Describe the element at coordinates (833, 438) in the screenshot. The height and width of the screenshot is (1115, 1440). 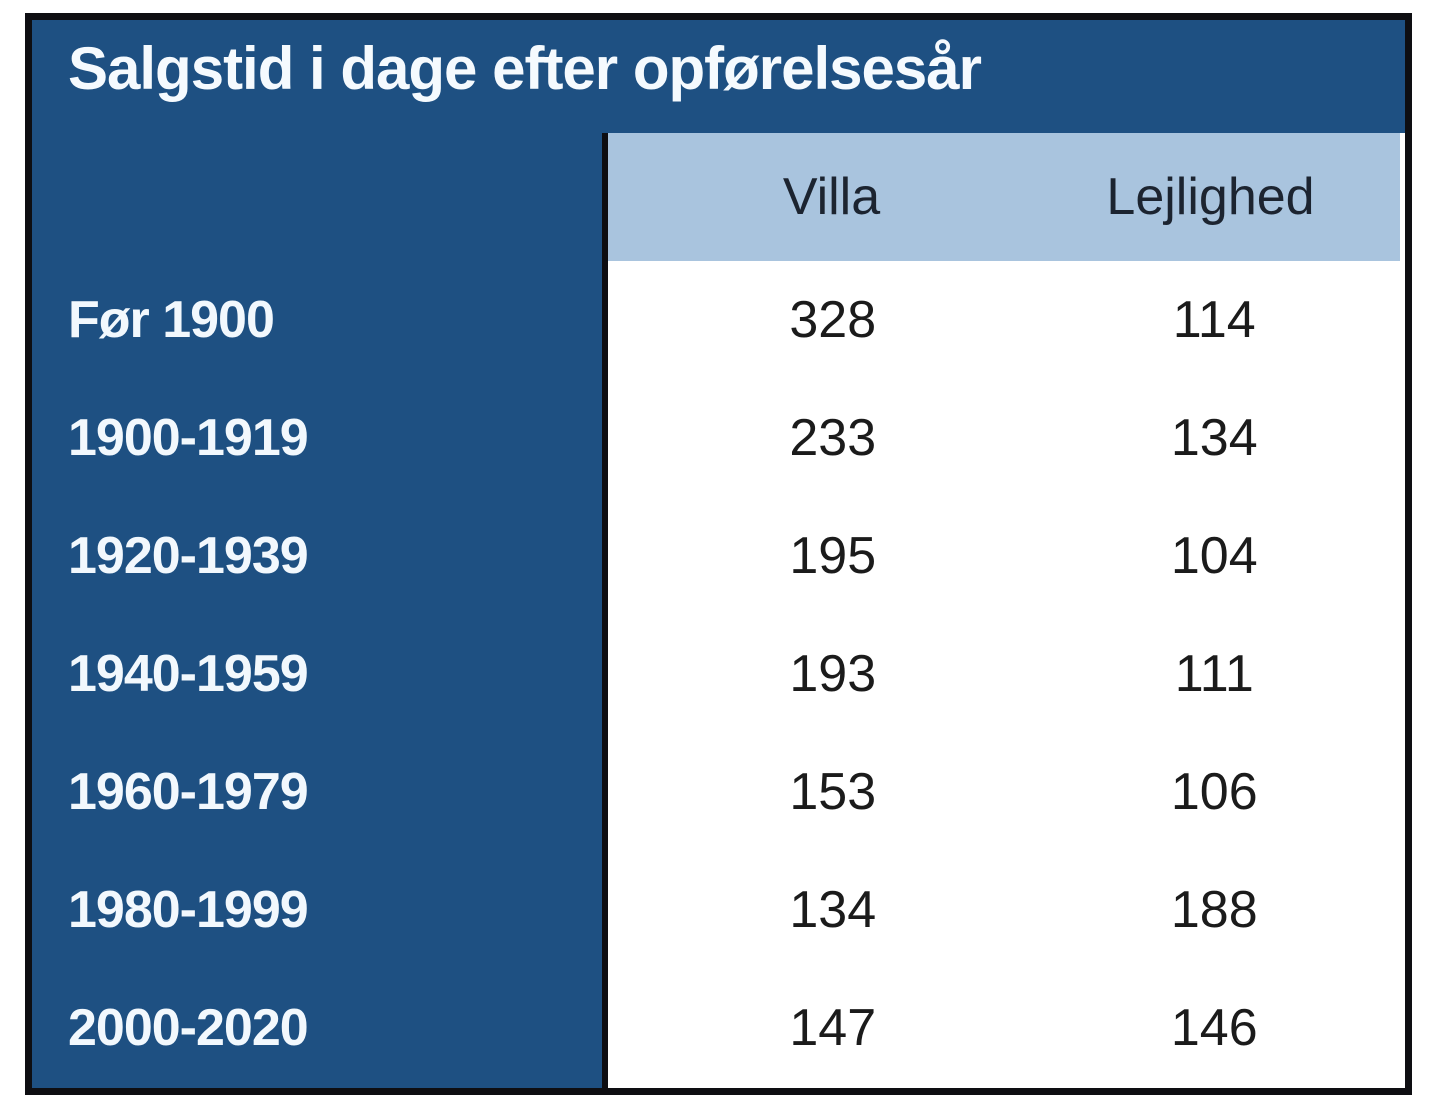
I see `value-villa: 233` at that location.